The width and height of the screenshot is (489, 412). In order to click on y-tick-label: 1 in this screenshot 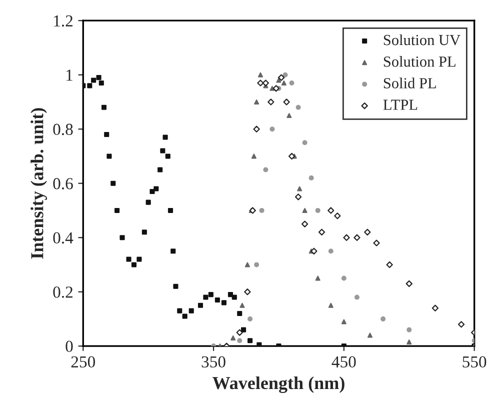, I will do `click(69, 75)`.